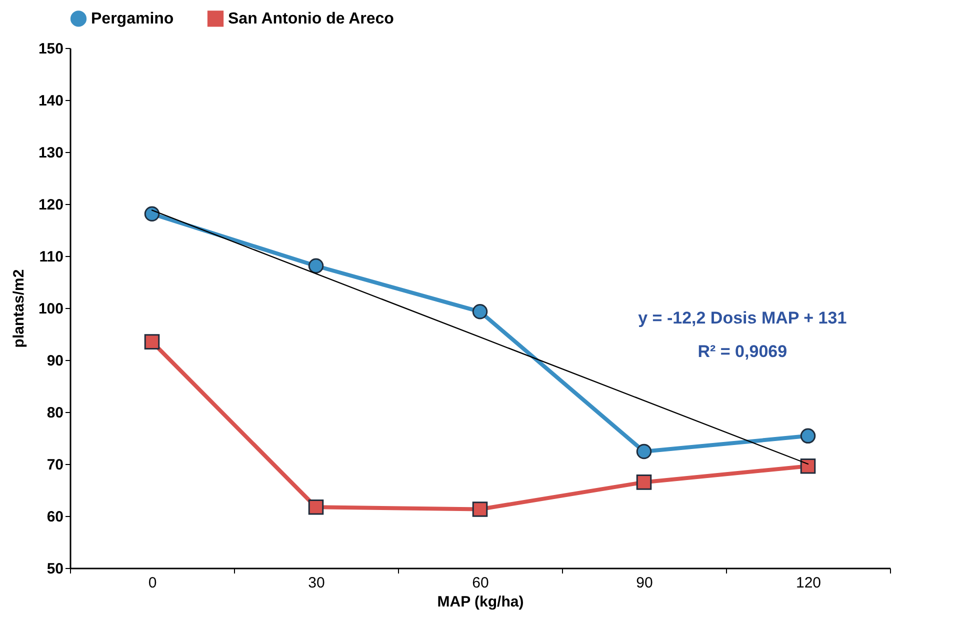  I want to click on y-tick-label: 90, so click(55, 361).